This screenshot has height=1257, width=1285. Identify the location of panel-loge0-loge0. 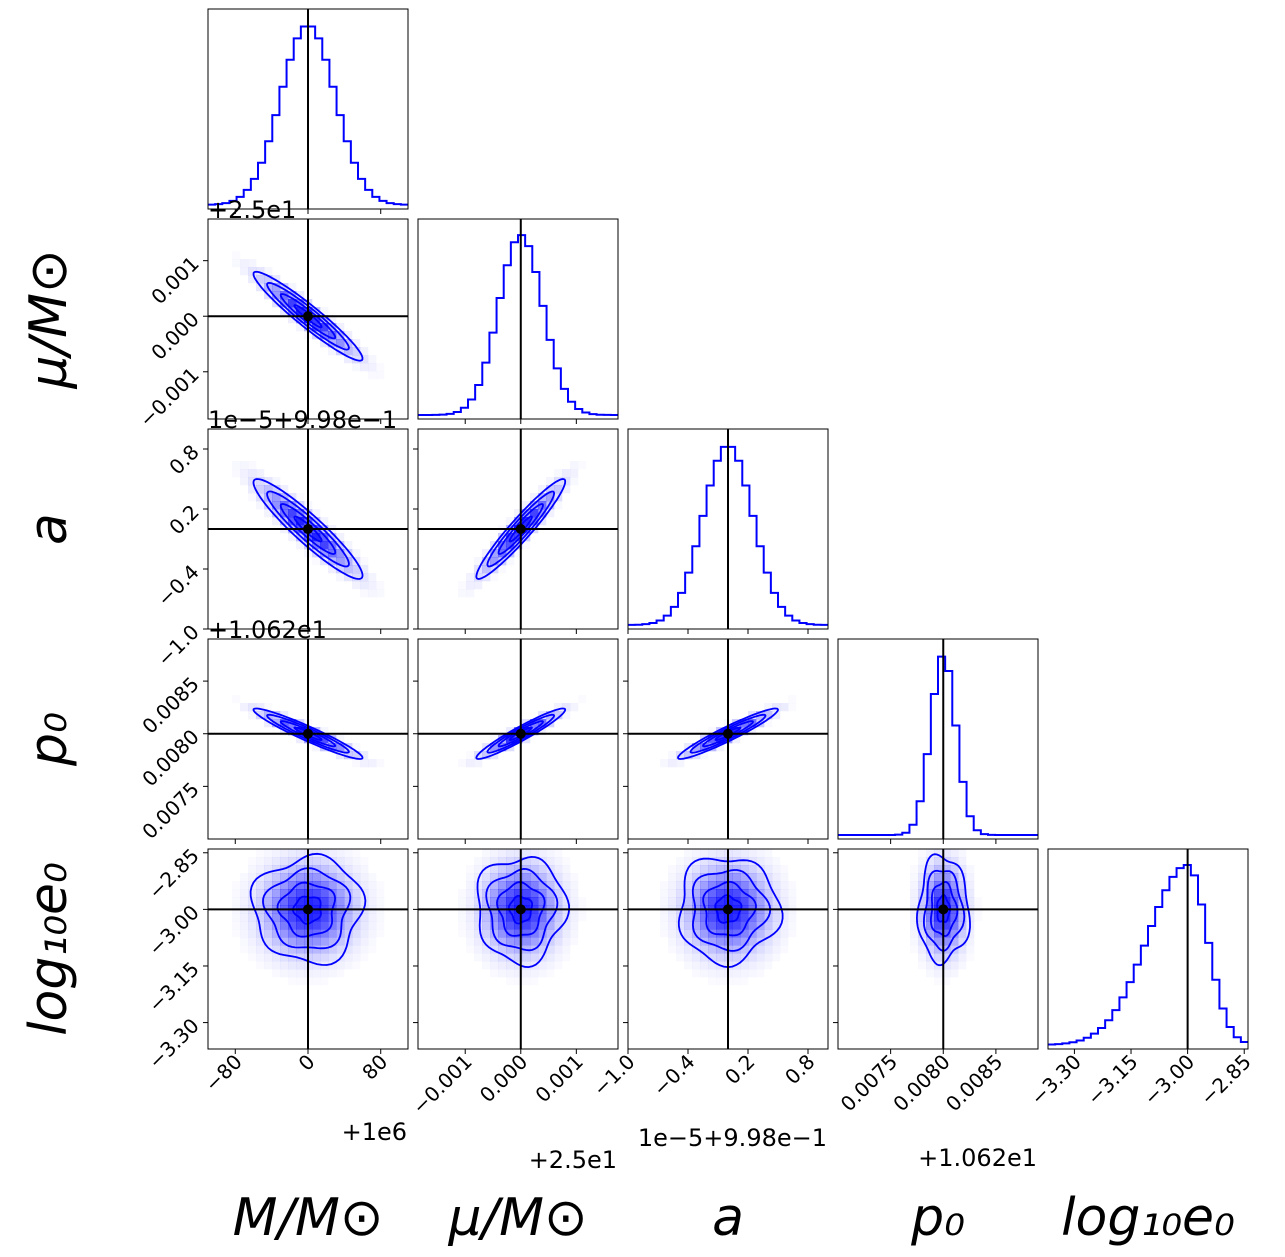
(1148, 951).